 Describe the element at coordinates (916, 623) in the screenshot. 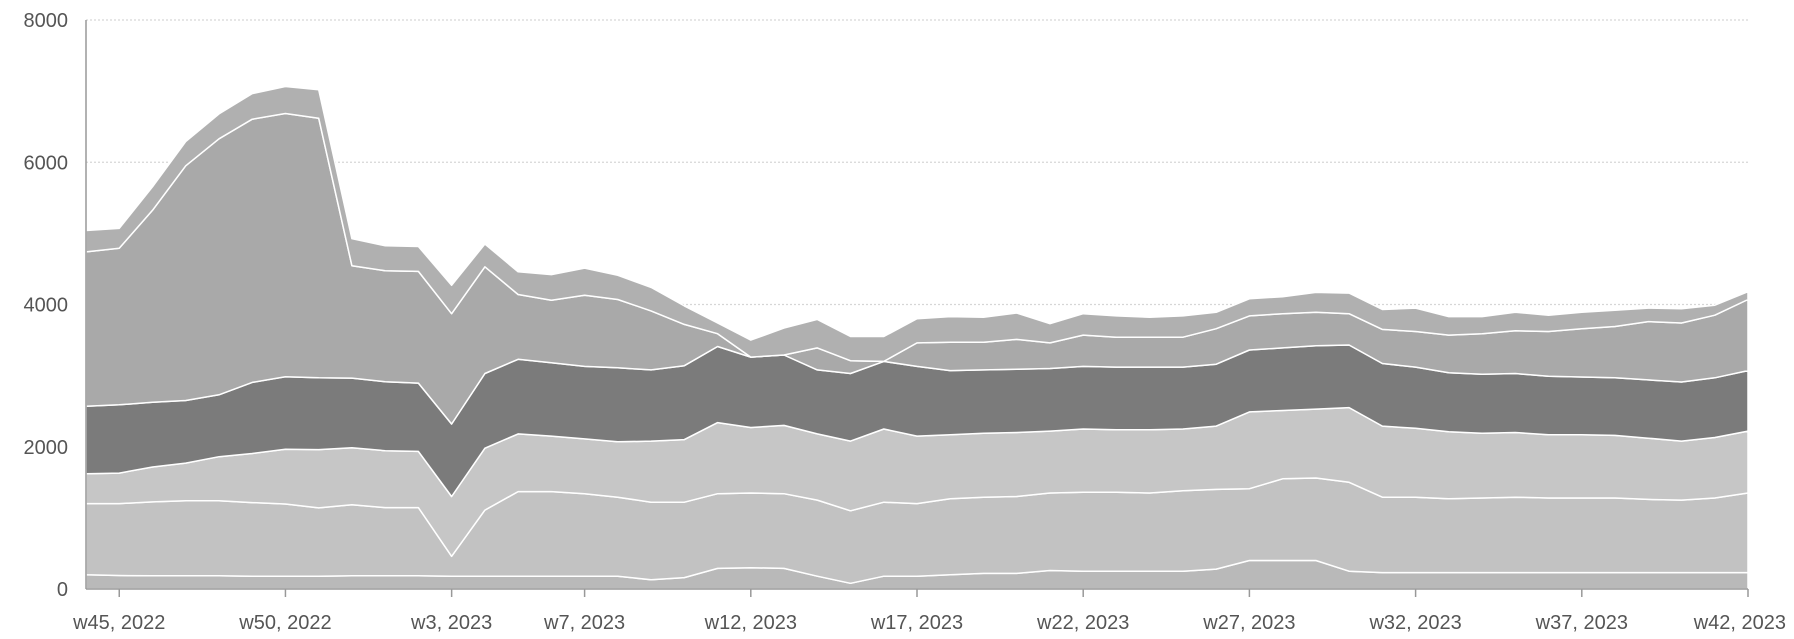

I see `x-tick-label: w17, 2023` at that location.